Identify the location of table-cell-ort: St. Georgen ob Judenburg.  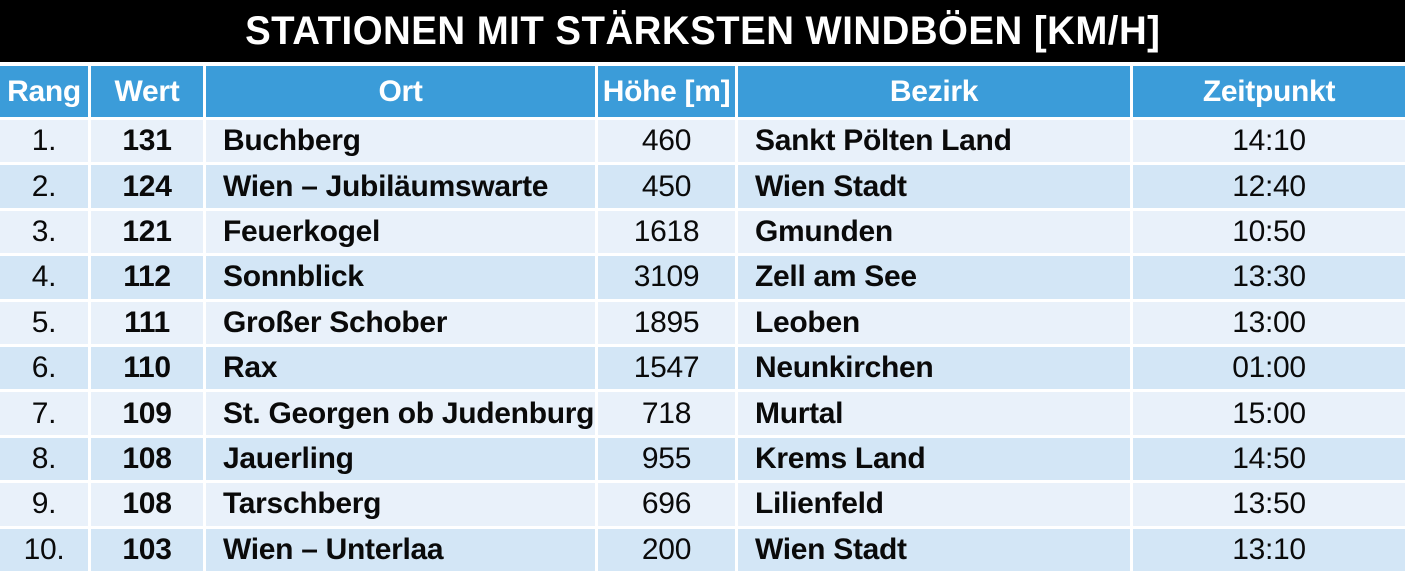
(400, 413).